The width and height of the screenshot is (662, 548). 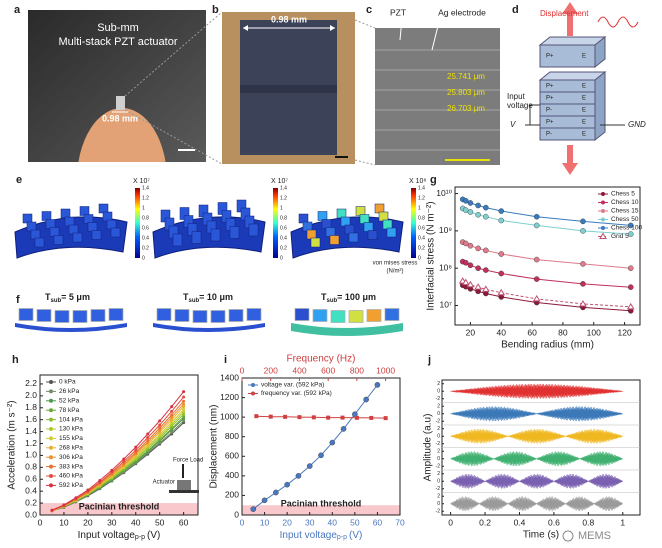 What do you see at coordinates (120, 118) in the screenshot?
I see `scale-label: 0.98 mm` at bounding box center [120, 118].